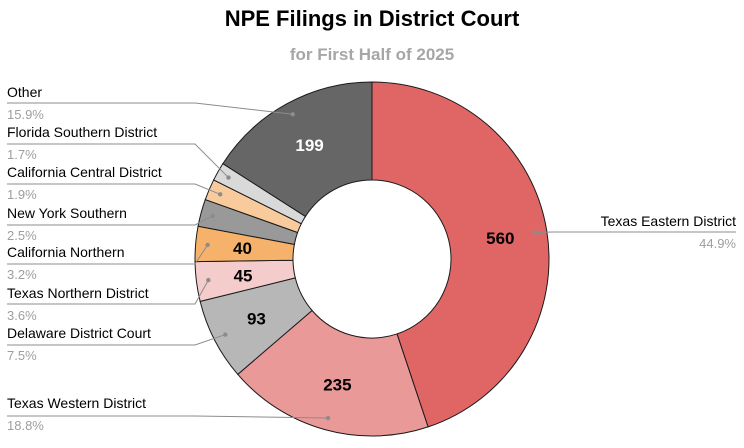 The width and height of the screenshot is (744, 448). What do you see at coordinates (84, 172) in the screenshot?
I see `slice-name-label: California Central District` at bounding box center [84, 172].